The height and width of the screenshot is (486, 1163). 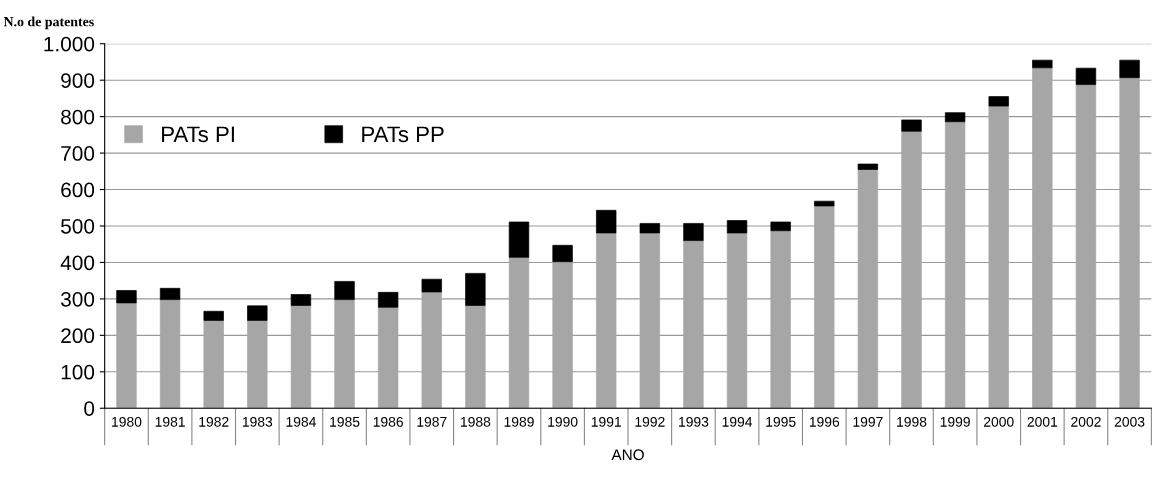 What do you see at coordinates (563, 421) in the screenshot?
I see `x-tick-label: 1990` at bounding box center [563, 421].